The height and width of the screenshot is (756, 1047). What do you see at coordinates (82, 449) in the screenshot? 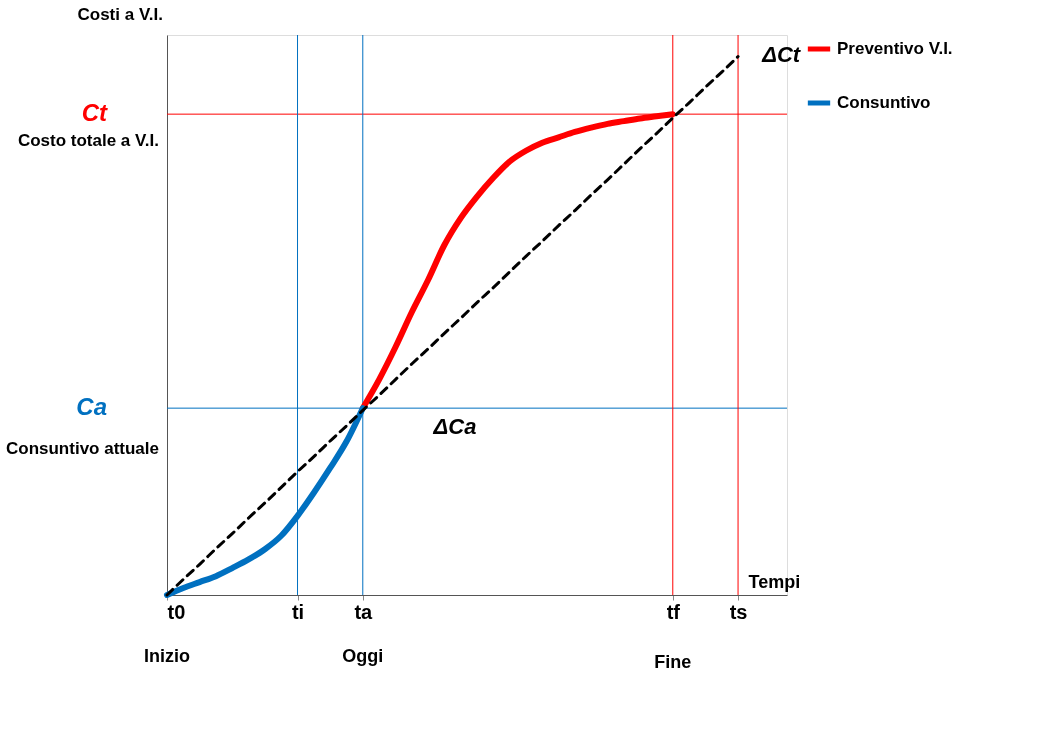
I see `text: Consuntivo attuale` at bounding box center [82, 449].